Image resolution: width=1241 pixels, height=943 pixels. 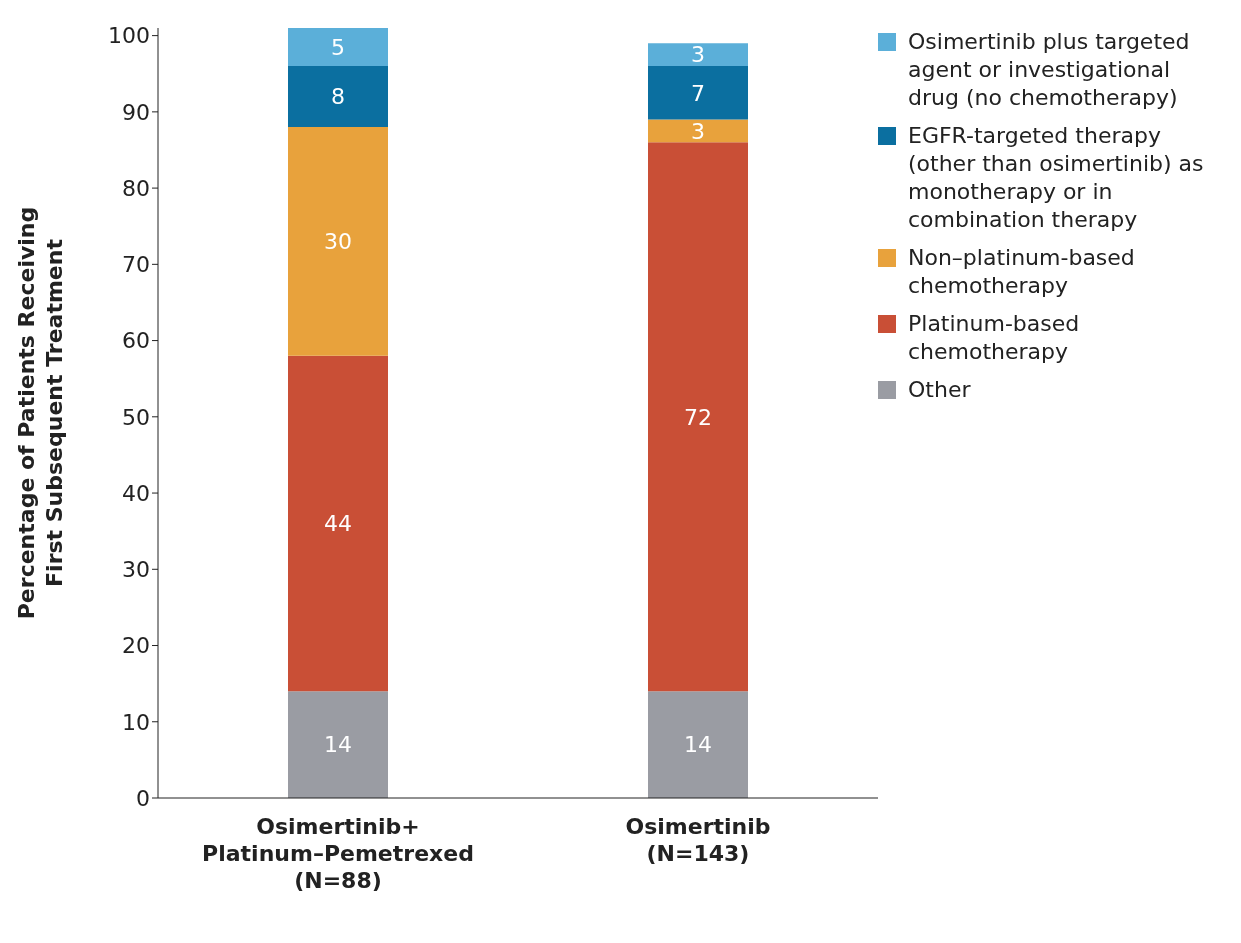 I want to click on y-tick-label: 10, so click(x=136, y=722).